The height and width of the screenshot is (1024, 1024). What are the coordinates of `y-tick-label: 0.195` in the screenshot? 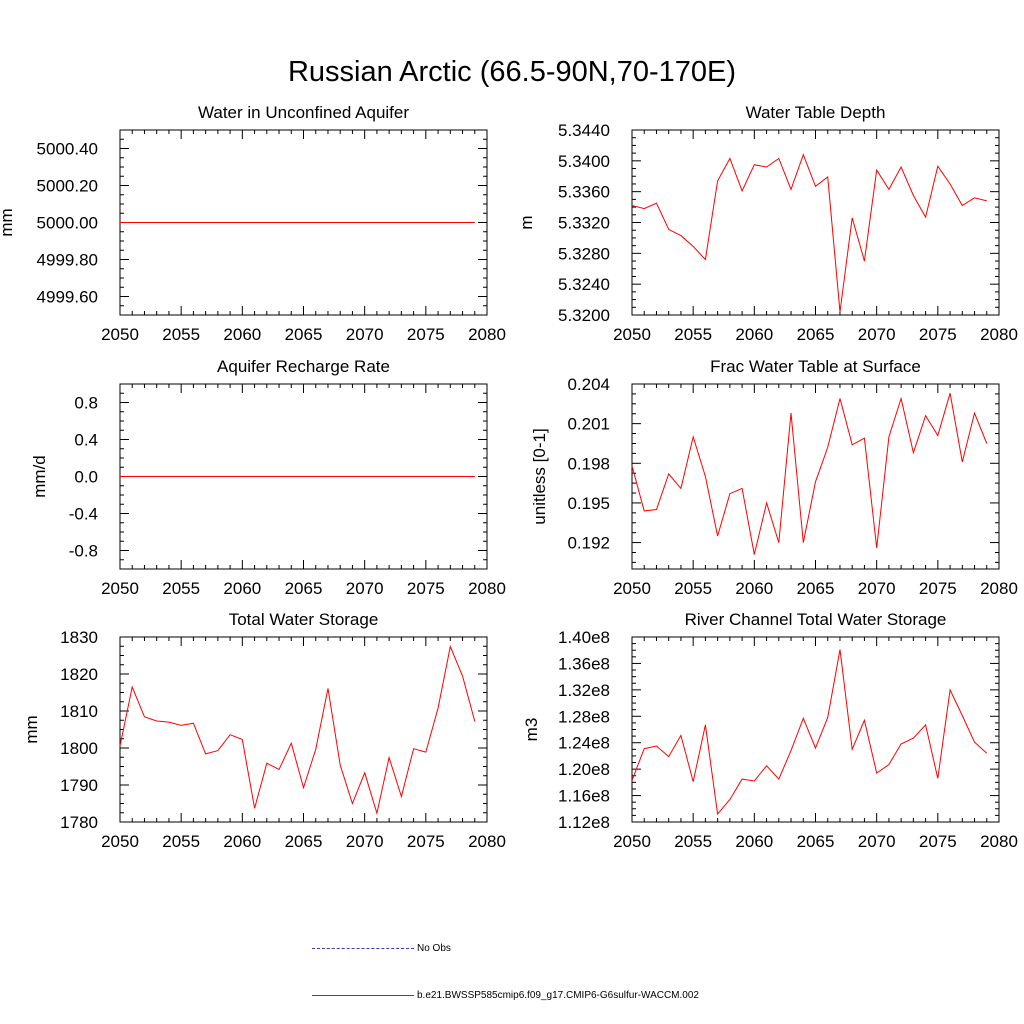 It's located at (588, 503).